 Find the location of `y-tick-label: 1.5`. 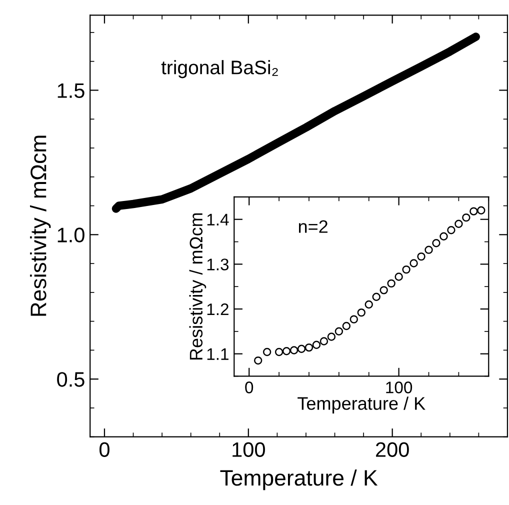

y-tick-label: 1.5 is located at coordinates (71, 90).